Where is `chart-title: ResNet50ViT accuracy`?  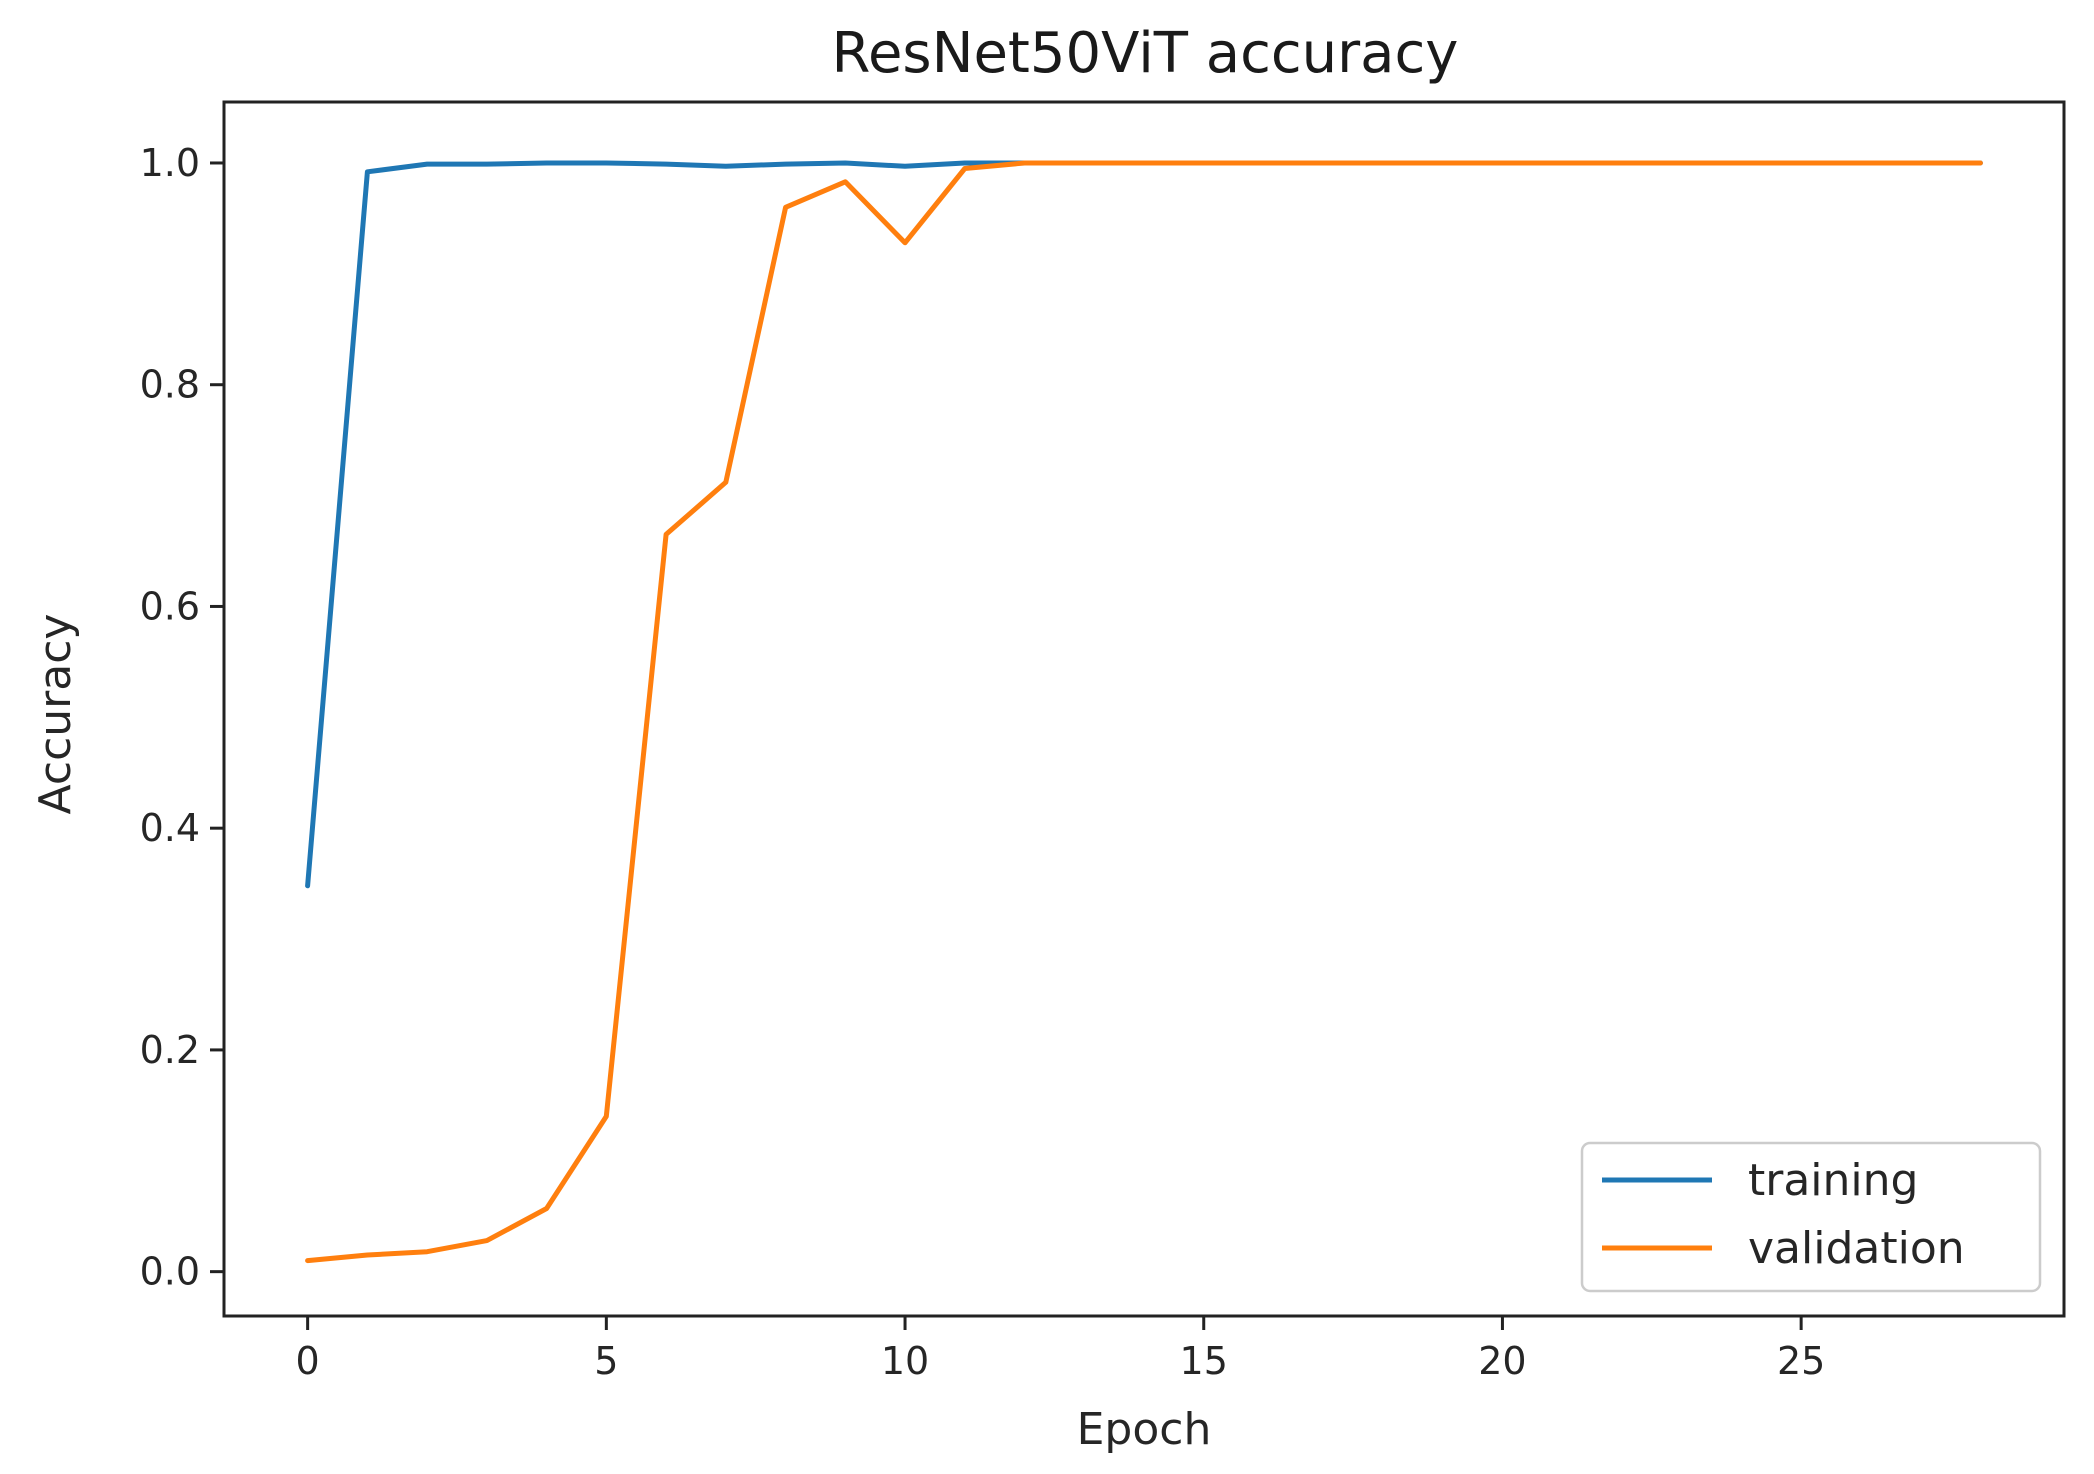 chart-title: ResNet50ViT accuracy is located at coordinates (1145, 53).